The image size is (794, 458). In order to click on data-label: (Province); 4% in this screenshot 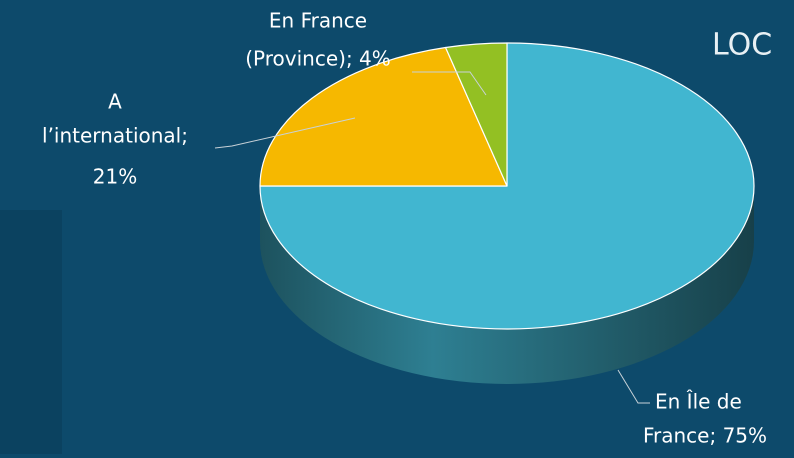, I will do `click(318, 59)`.